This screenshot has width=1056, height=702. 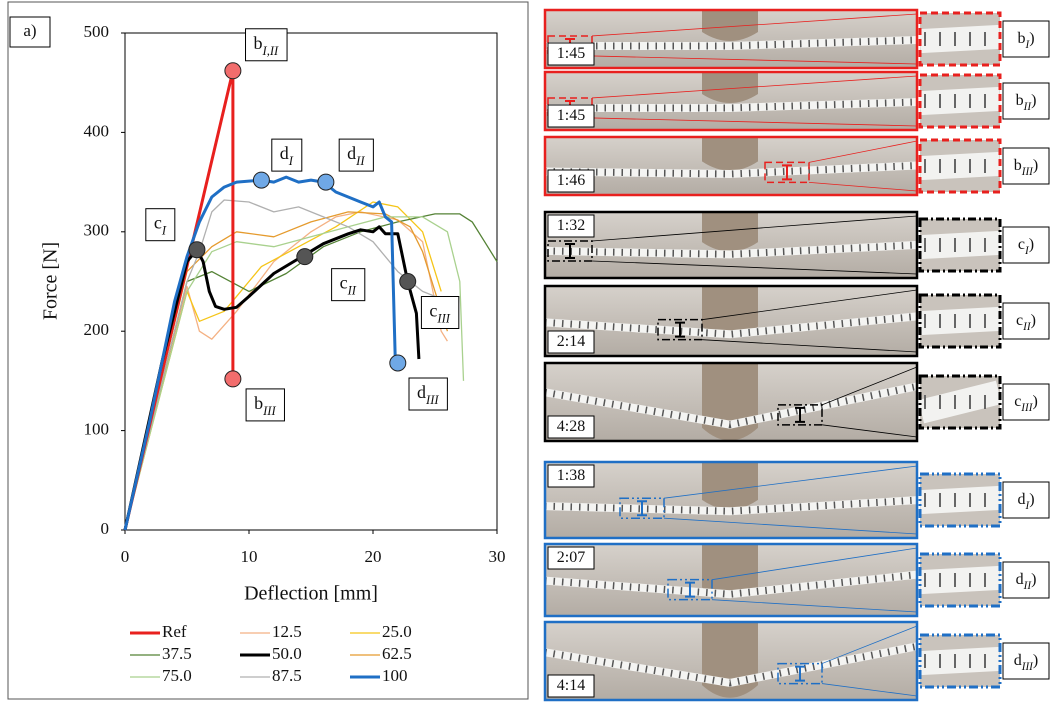 I want to click on beam-ticks, so click(x=731, y=664).